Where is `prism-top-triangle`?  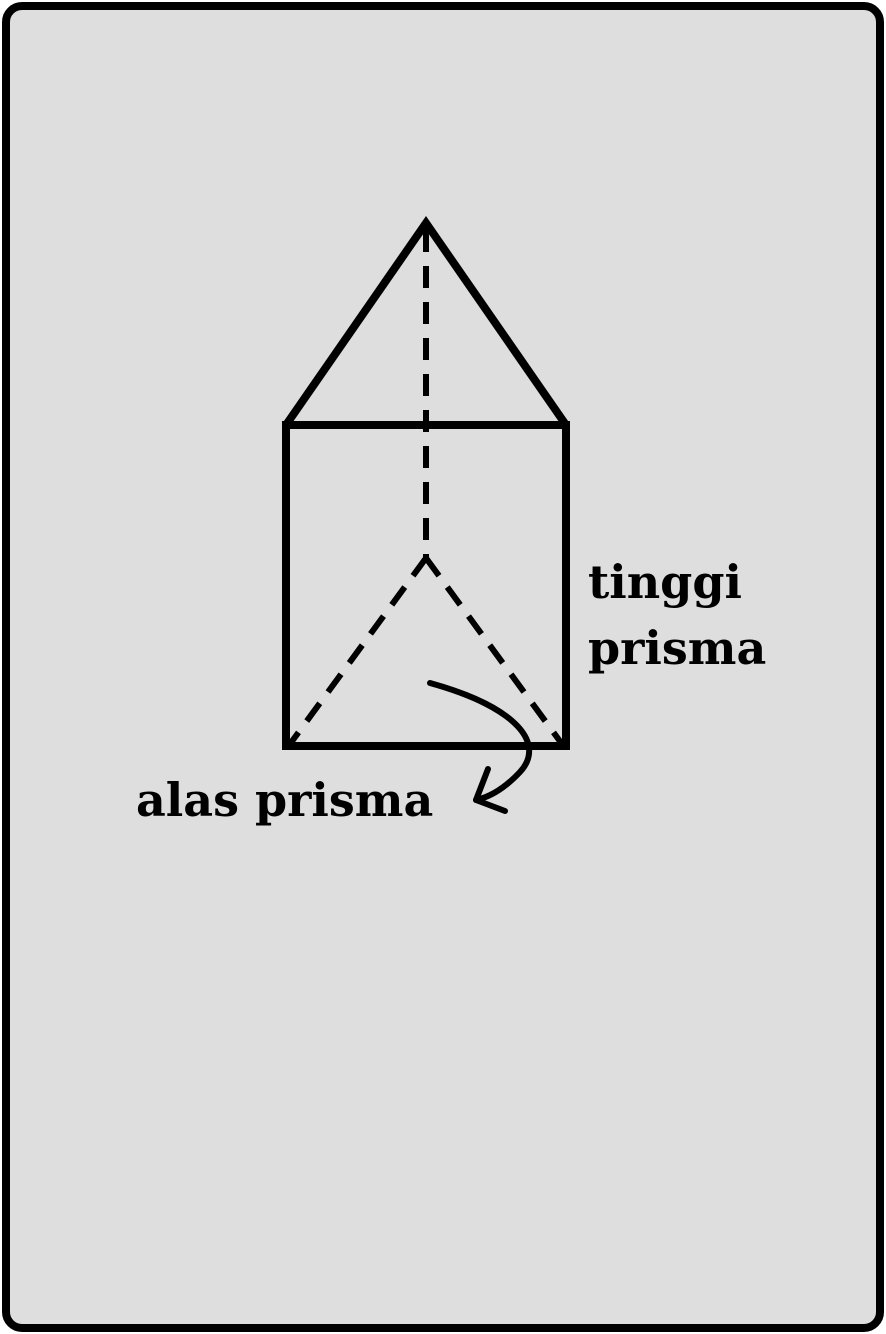 prism-top-triangle is located at coordinates (426, 321).